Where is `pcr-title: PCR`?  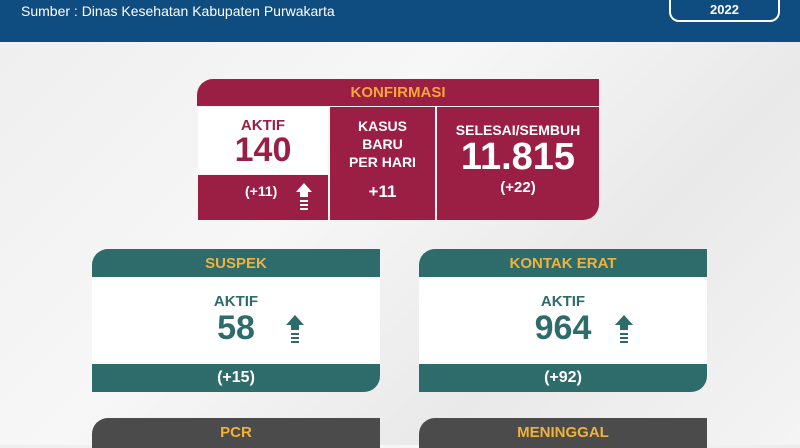
pcr-title: PCR is located at coordinates (236, 433).